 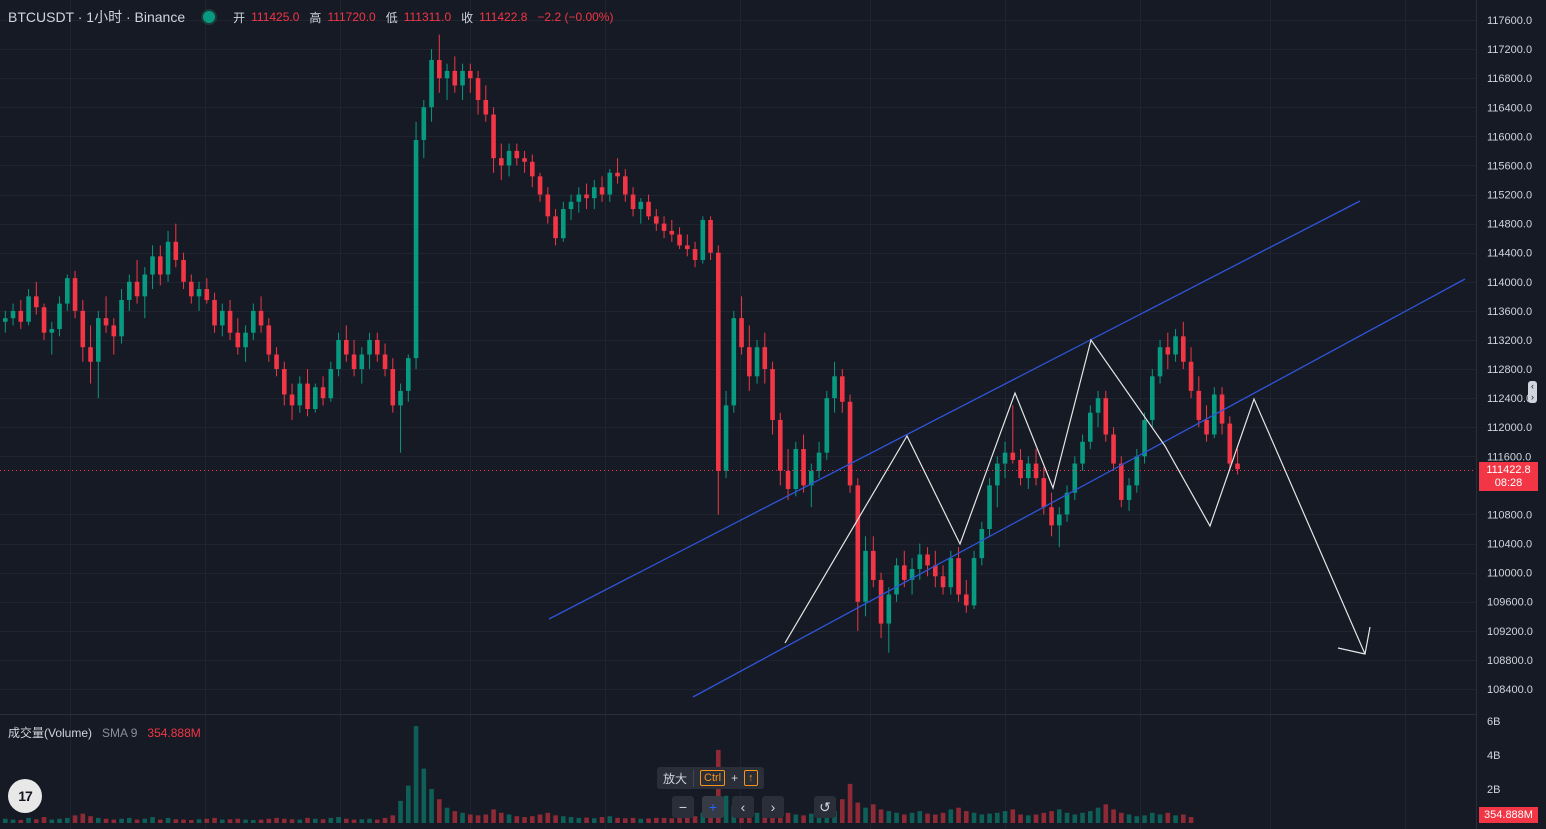 I want to click on low-value: 111311.0, so click(x=427, y=17).